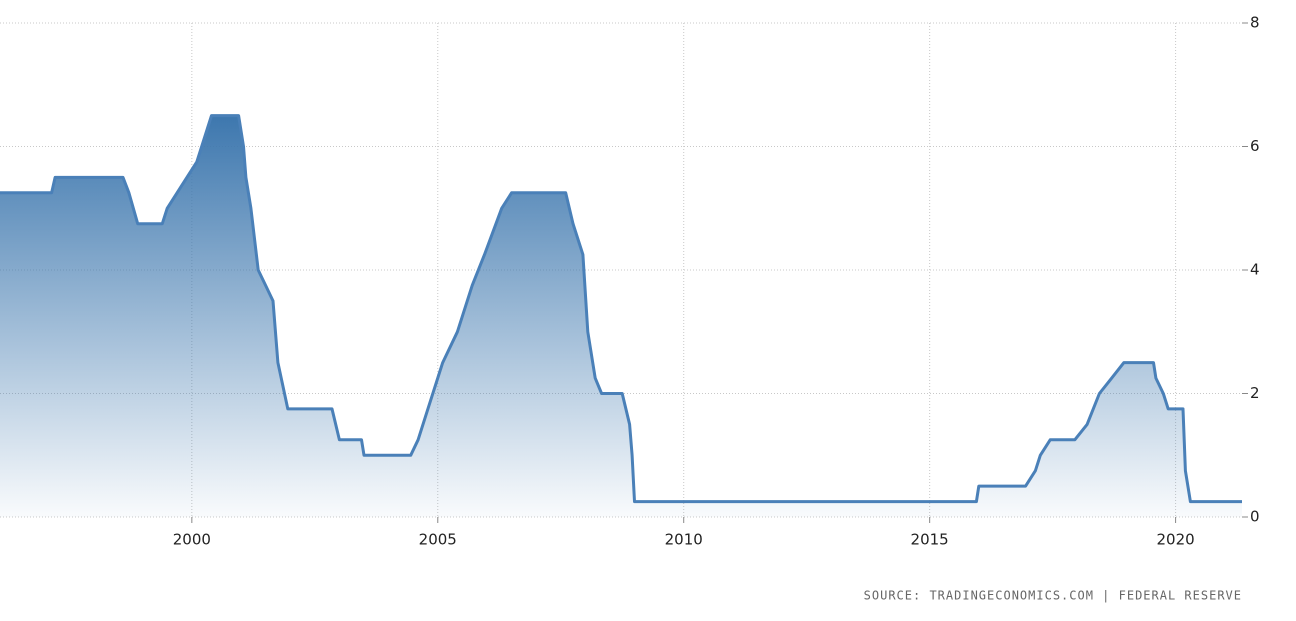  What do you see at coordinates (684, 540) in the screenshot?
I see `x-tick-label: 2010` at bounding box center [684, 540].